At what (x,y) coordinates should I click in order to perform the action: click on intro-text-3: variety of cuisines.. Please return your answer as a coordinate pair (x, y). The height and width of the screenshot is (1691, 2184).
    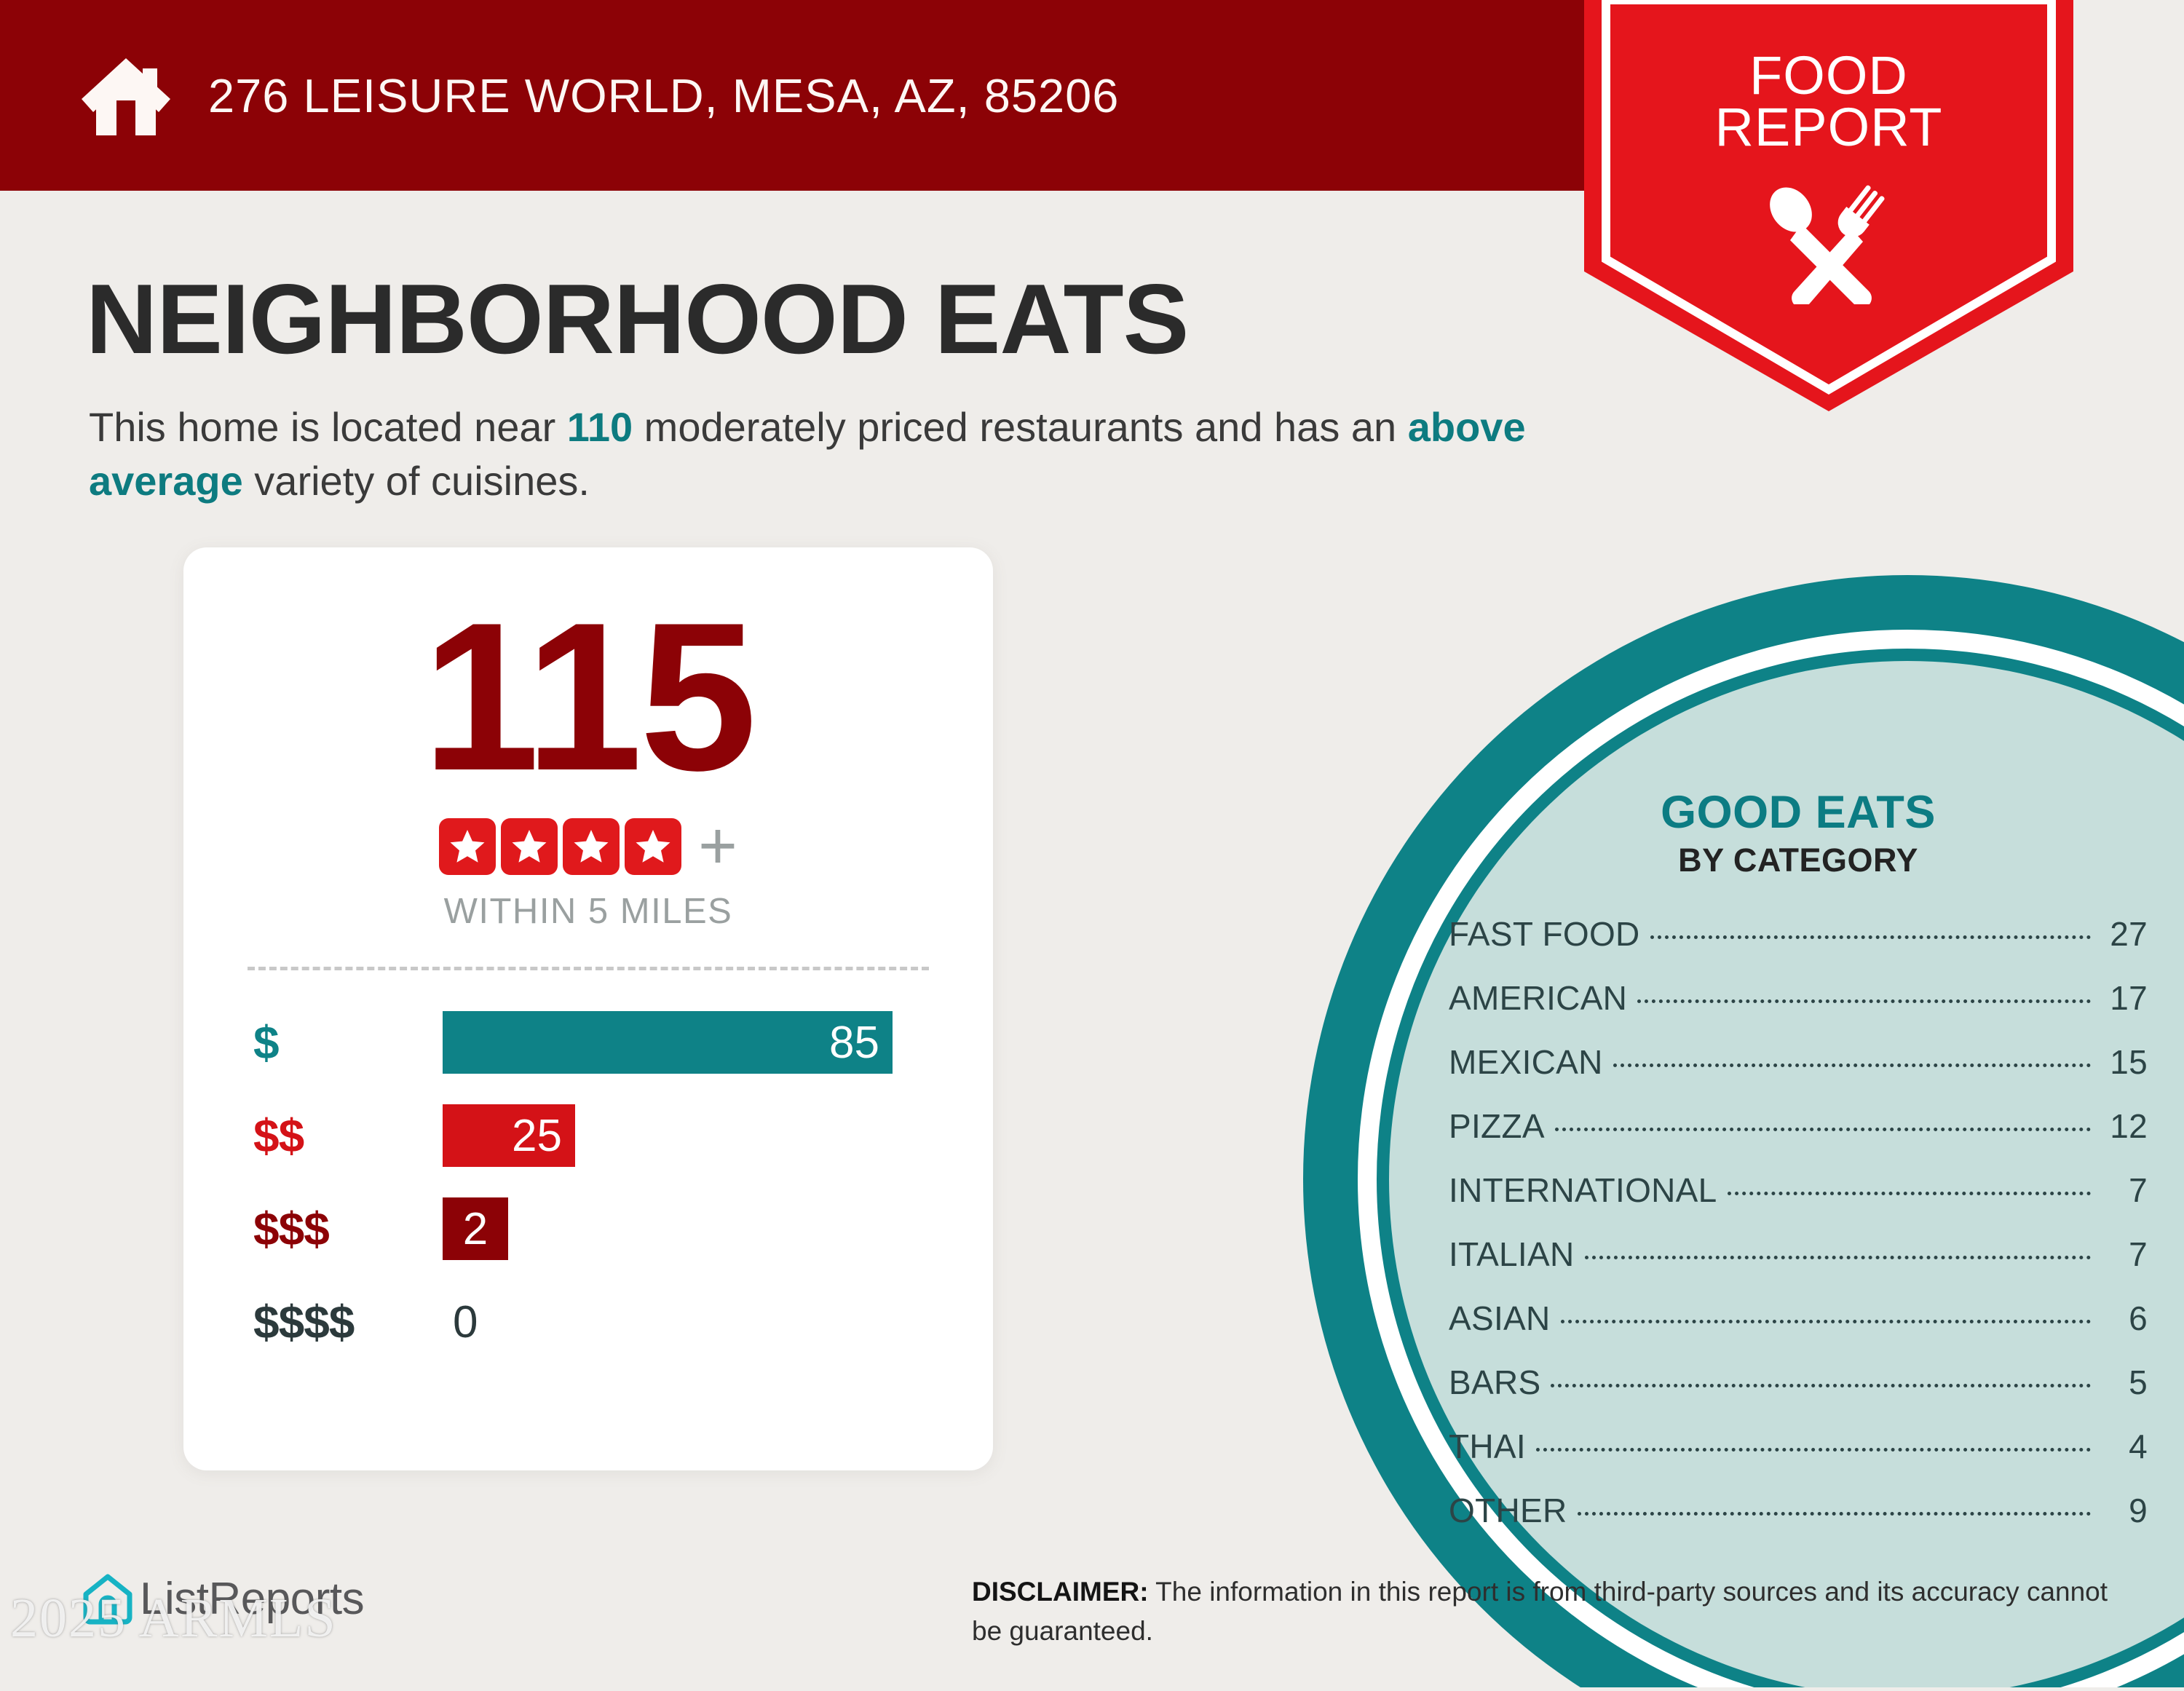
    Looking at the image, I should click on (416, 481).